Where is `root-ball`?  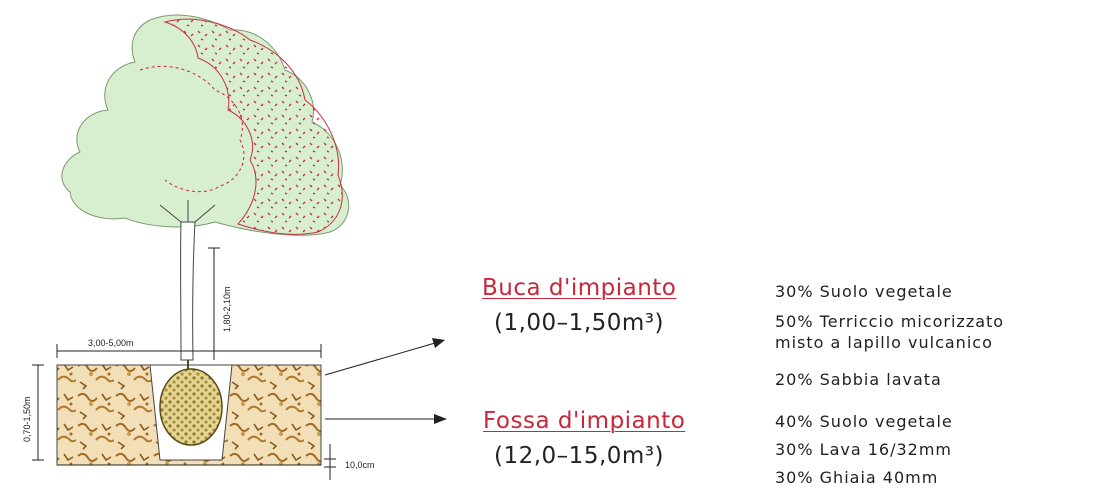
root-ball is located at coordinates (191, 407).